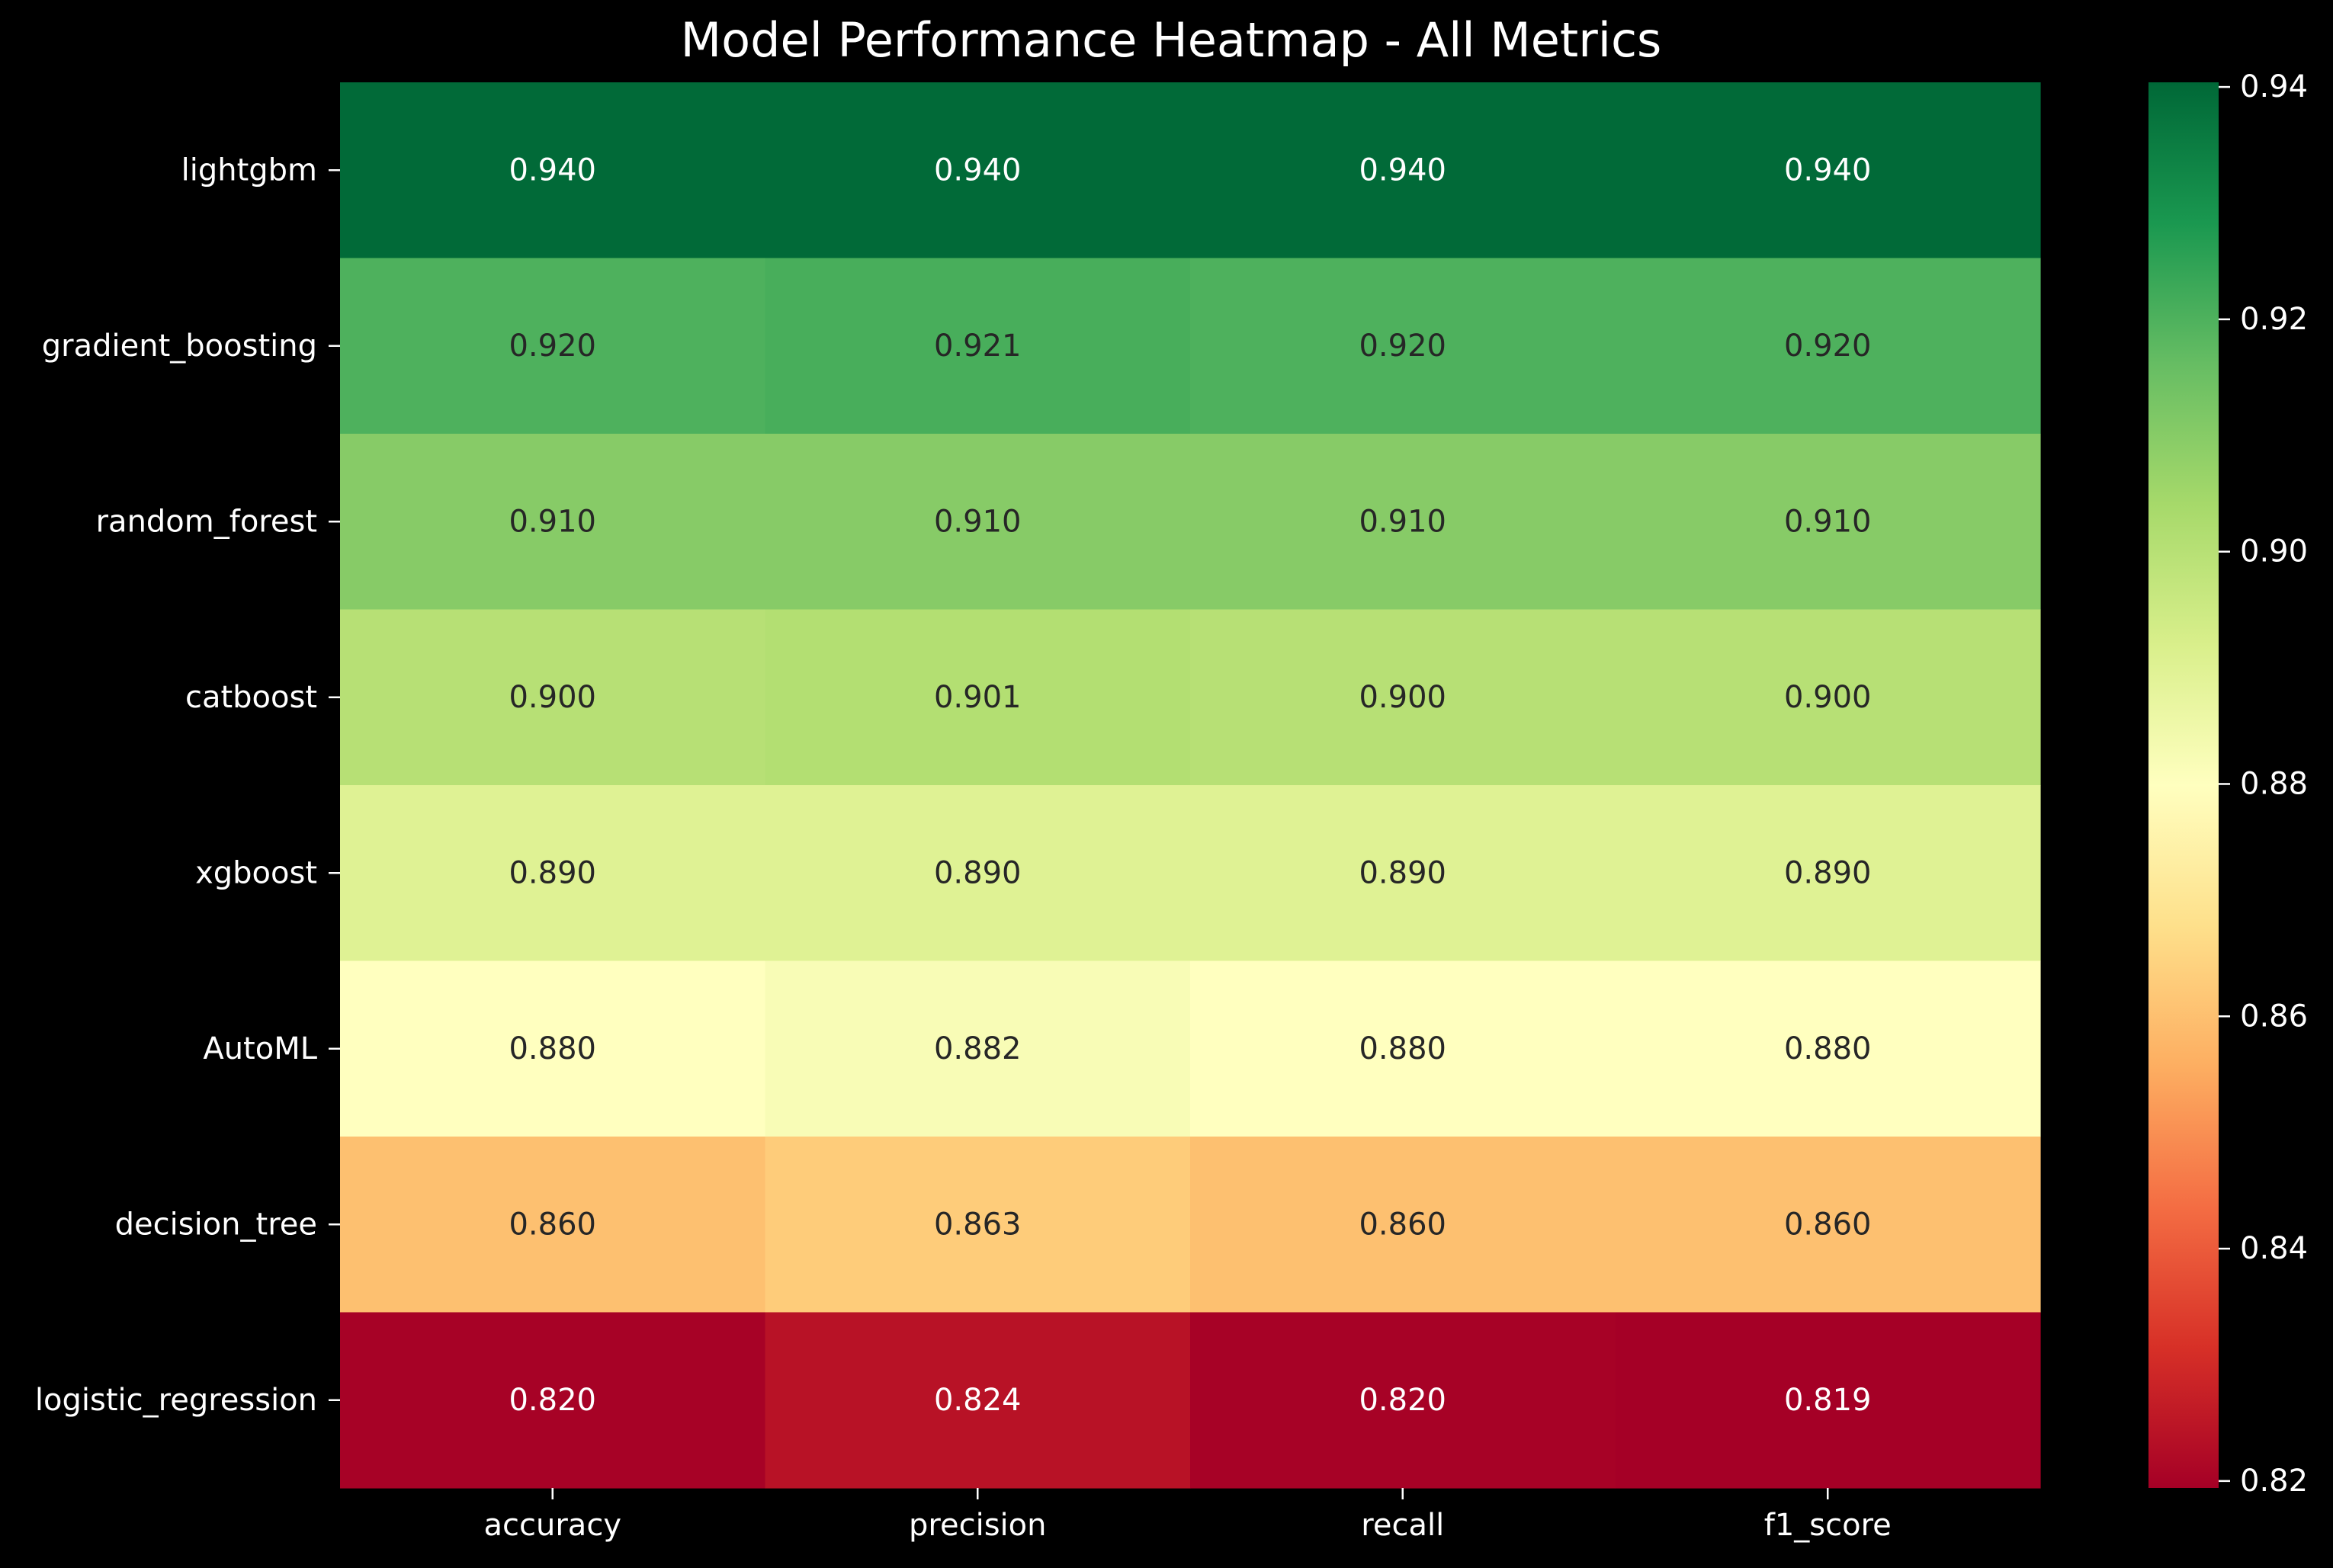  I want to click on y-tick-label: gradient_boosting, so click(179, 346).